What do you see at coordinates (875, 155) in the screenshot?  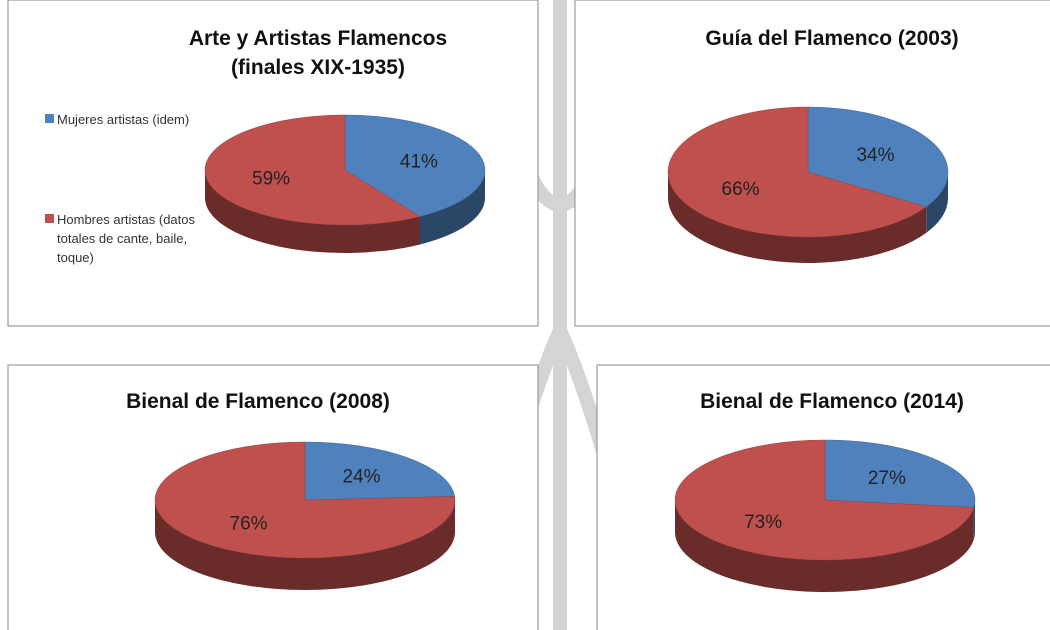 I see `data-label: 34%` at bounding box center [875, 155].